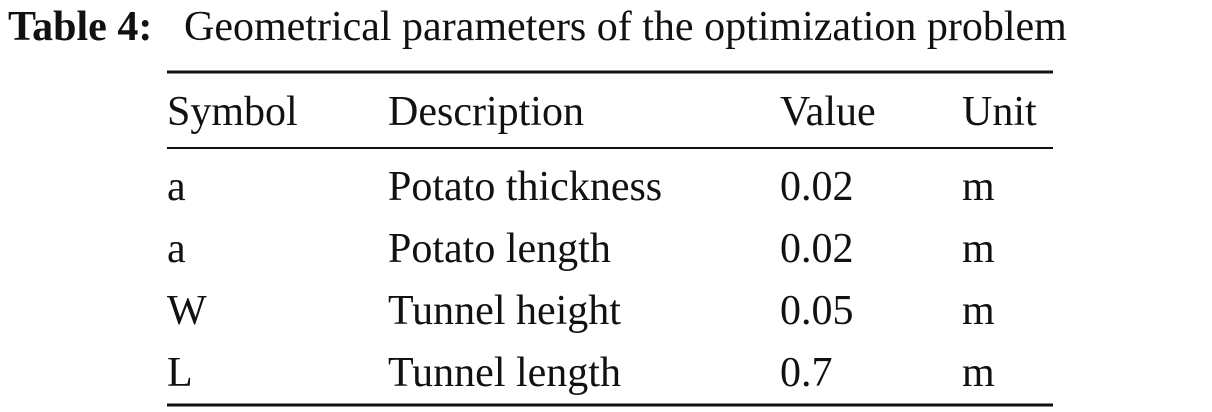 The width and height of the screenshot is (1212, 412). Describe the element at coordinates (525, 187) in the screenshot. I see `table-cell: Potato thickness` at that location.